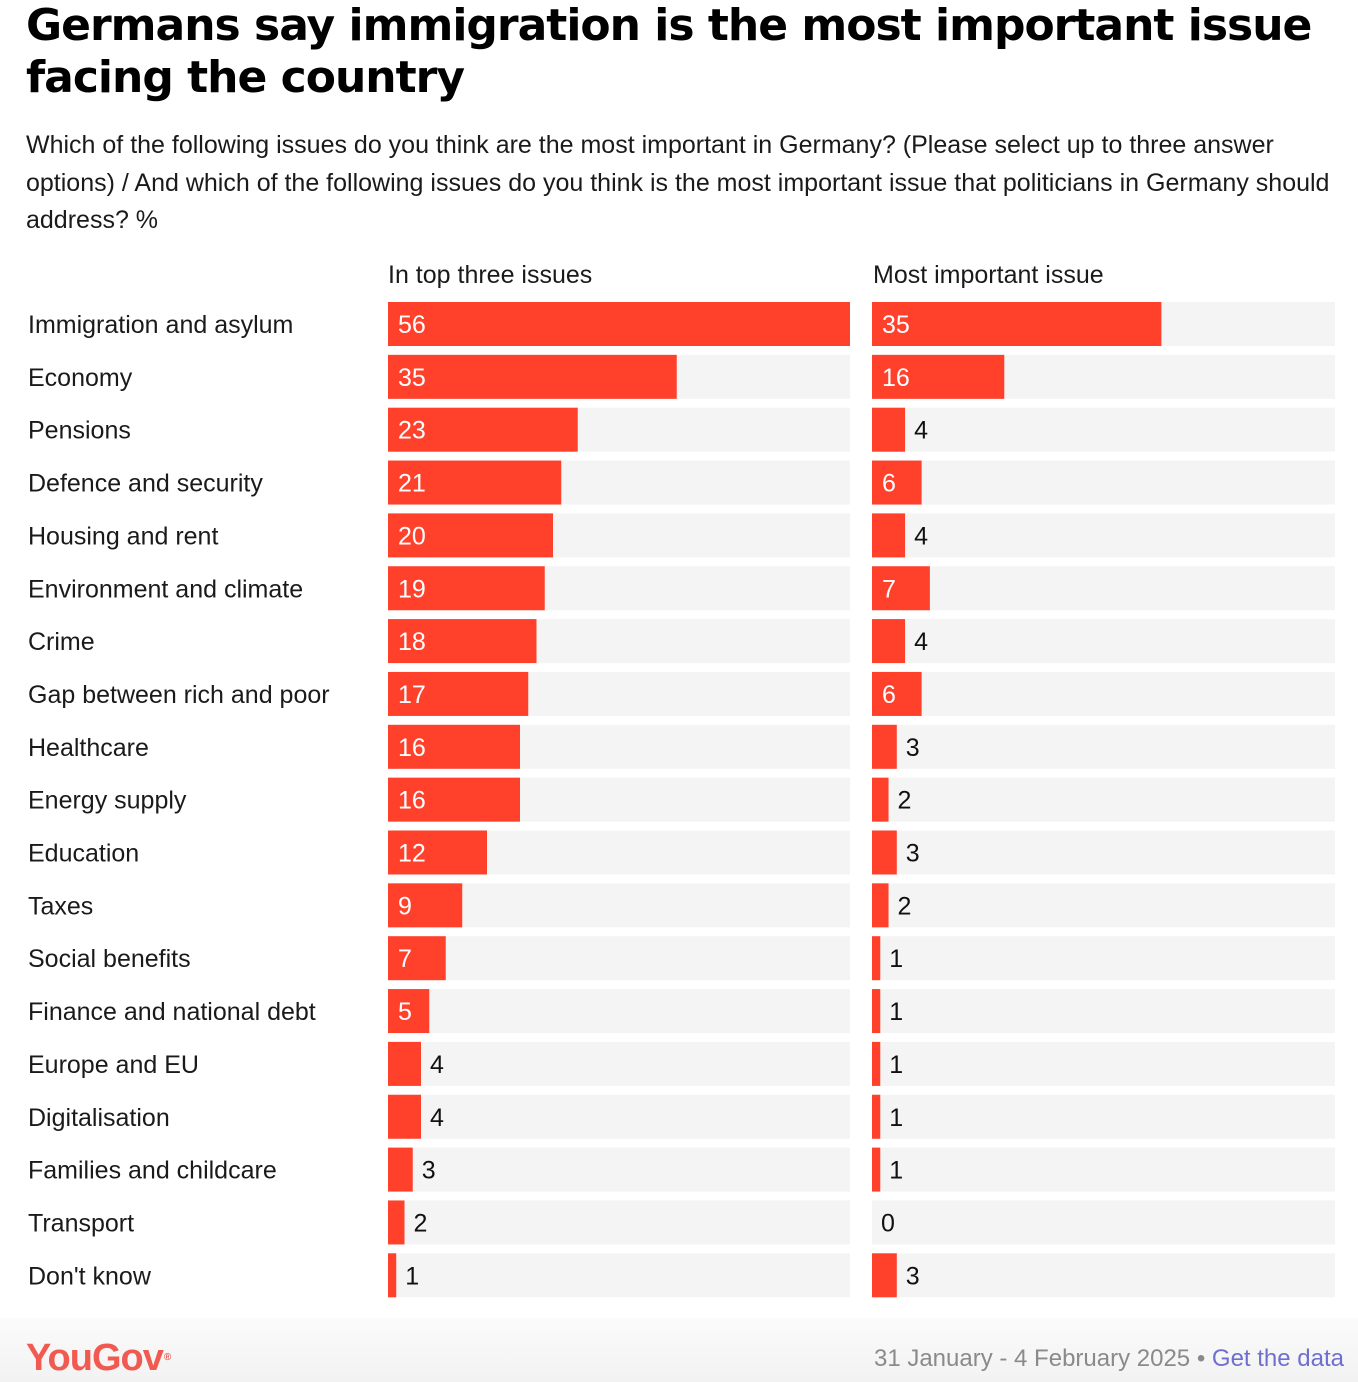 The image size is (1358, 1382). I want to click on bar-most-important-crime, so click(889, 641).